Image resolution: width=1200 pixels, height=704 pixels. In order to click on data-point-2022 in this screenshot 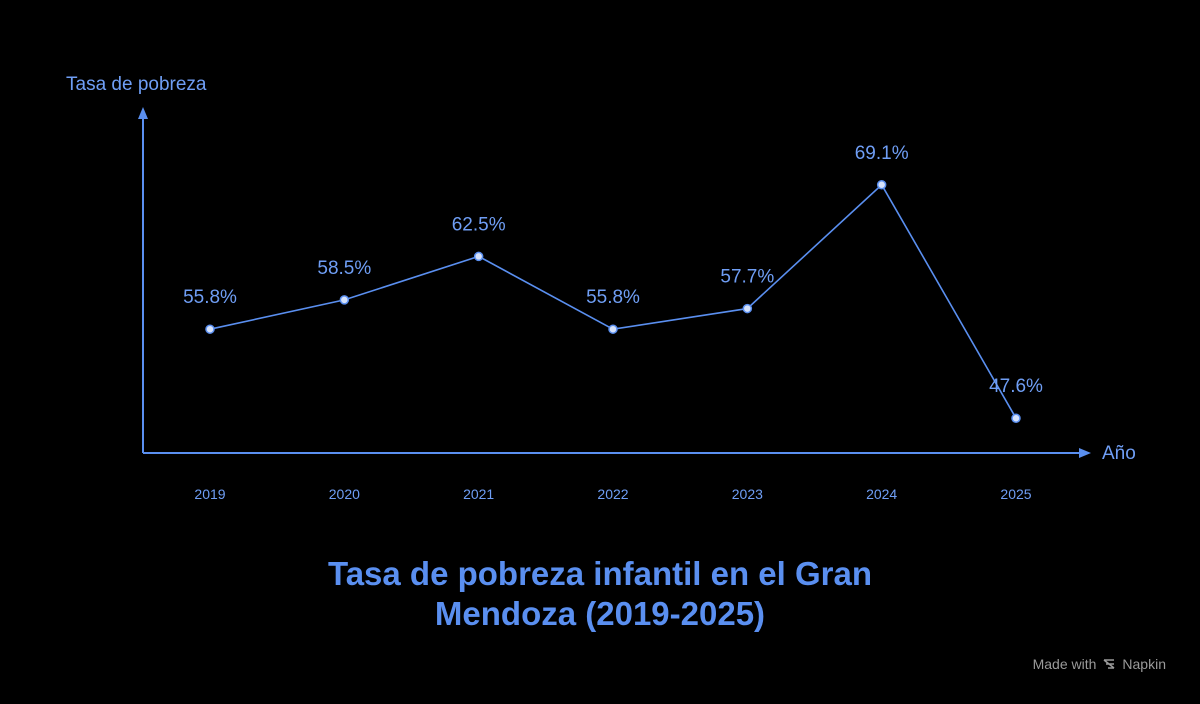, I will do `click(613, 329)`.